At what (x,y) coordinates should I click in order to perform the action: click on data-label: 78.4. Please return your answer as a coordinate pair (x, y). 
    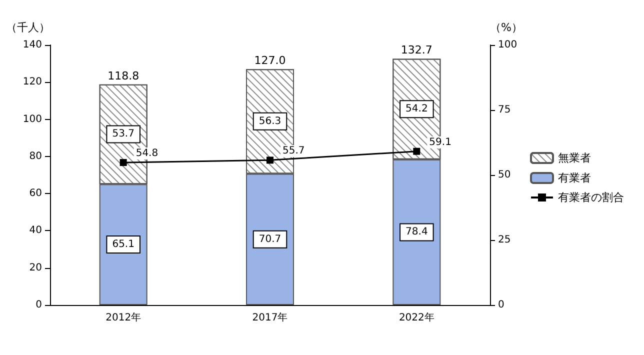
    Looking at the image, I should click on (417, 232).